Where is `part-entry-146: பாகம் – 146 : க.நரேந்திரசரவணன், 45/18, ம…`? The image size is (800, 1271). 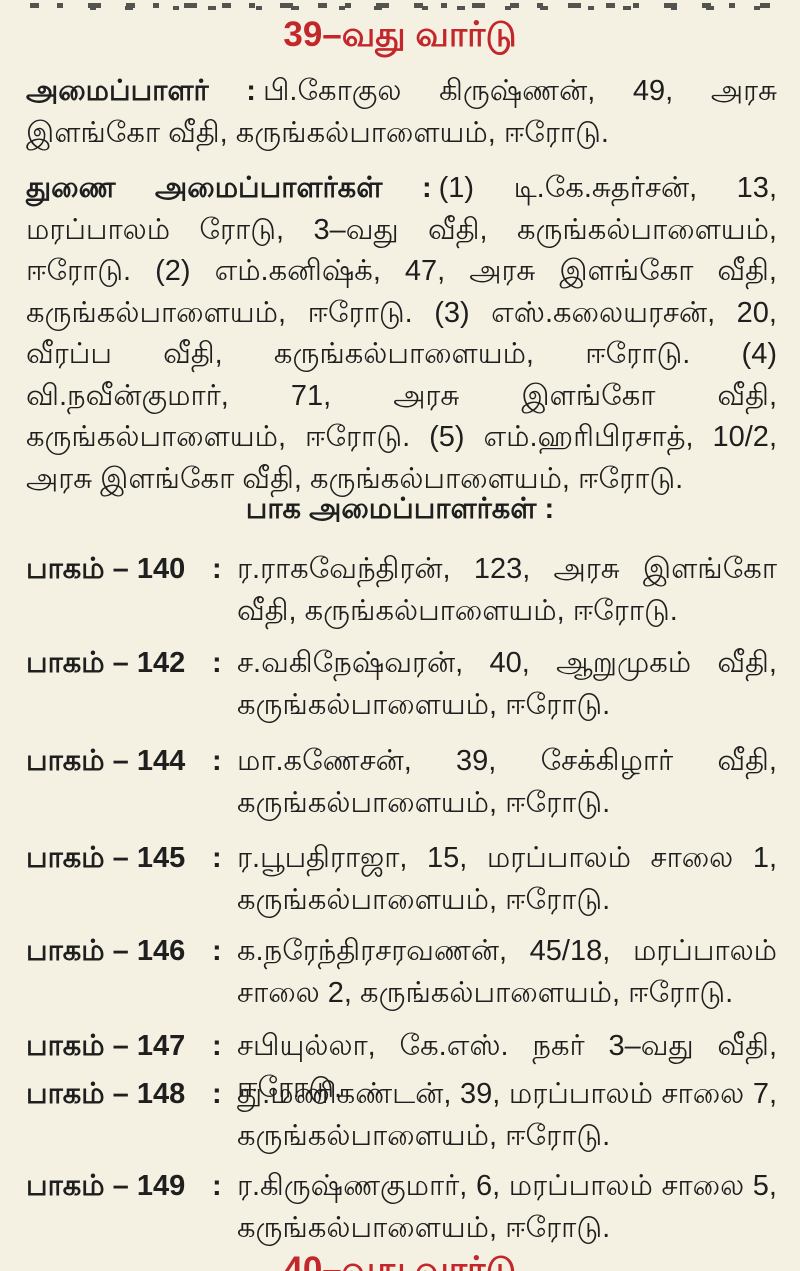
part-entry-146: பாகம் – 146 : க.நரேந்திரசரவணன், 45/18, ம… is located at coordinates (401, 972).